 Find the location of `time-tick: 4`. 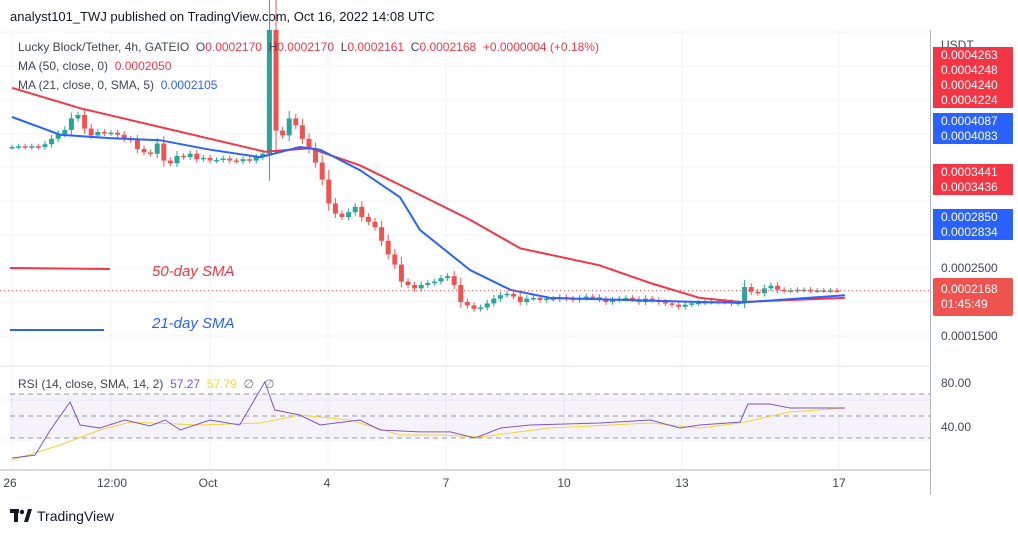

time-tick: 4 is located at coordinates (327, 483).